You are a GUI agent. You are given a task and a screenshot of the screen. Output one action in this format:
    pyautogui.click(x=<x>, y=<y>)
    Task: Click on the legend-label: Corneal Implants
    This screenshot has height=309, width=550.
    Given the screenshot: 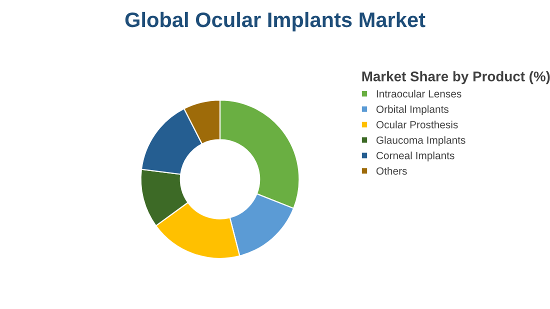 What is the action you would take?
    pyautogui.click(x=415, y=157)
    